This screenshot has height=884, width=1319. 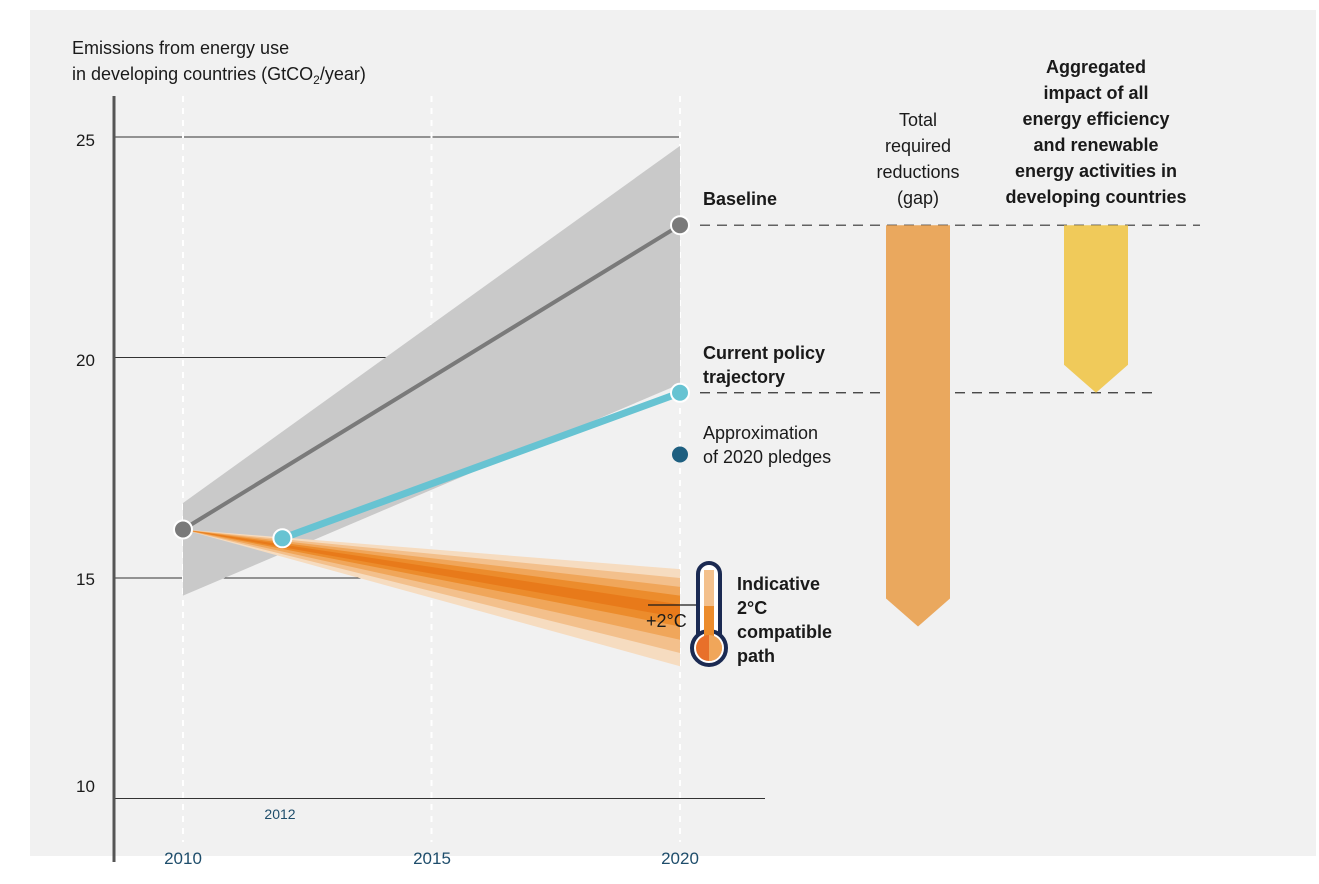 What do you see at coordinates (183, 858) in the screenshot?
I see `x-tick-2010: 2010` at bounding box center [183, 858].